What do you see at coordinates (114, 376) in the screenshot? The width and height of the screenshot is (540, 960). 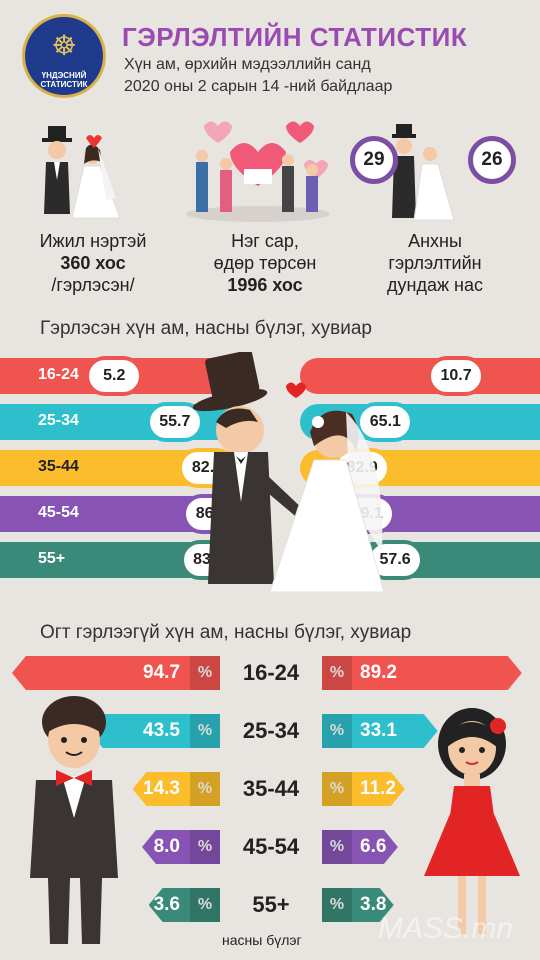 I see `married-male-value: 5.2` at bounding box center [114, 376].